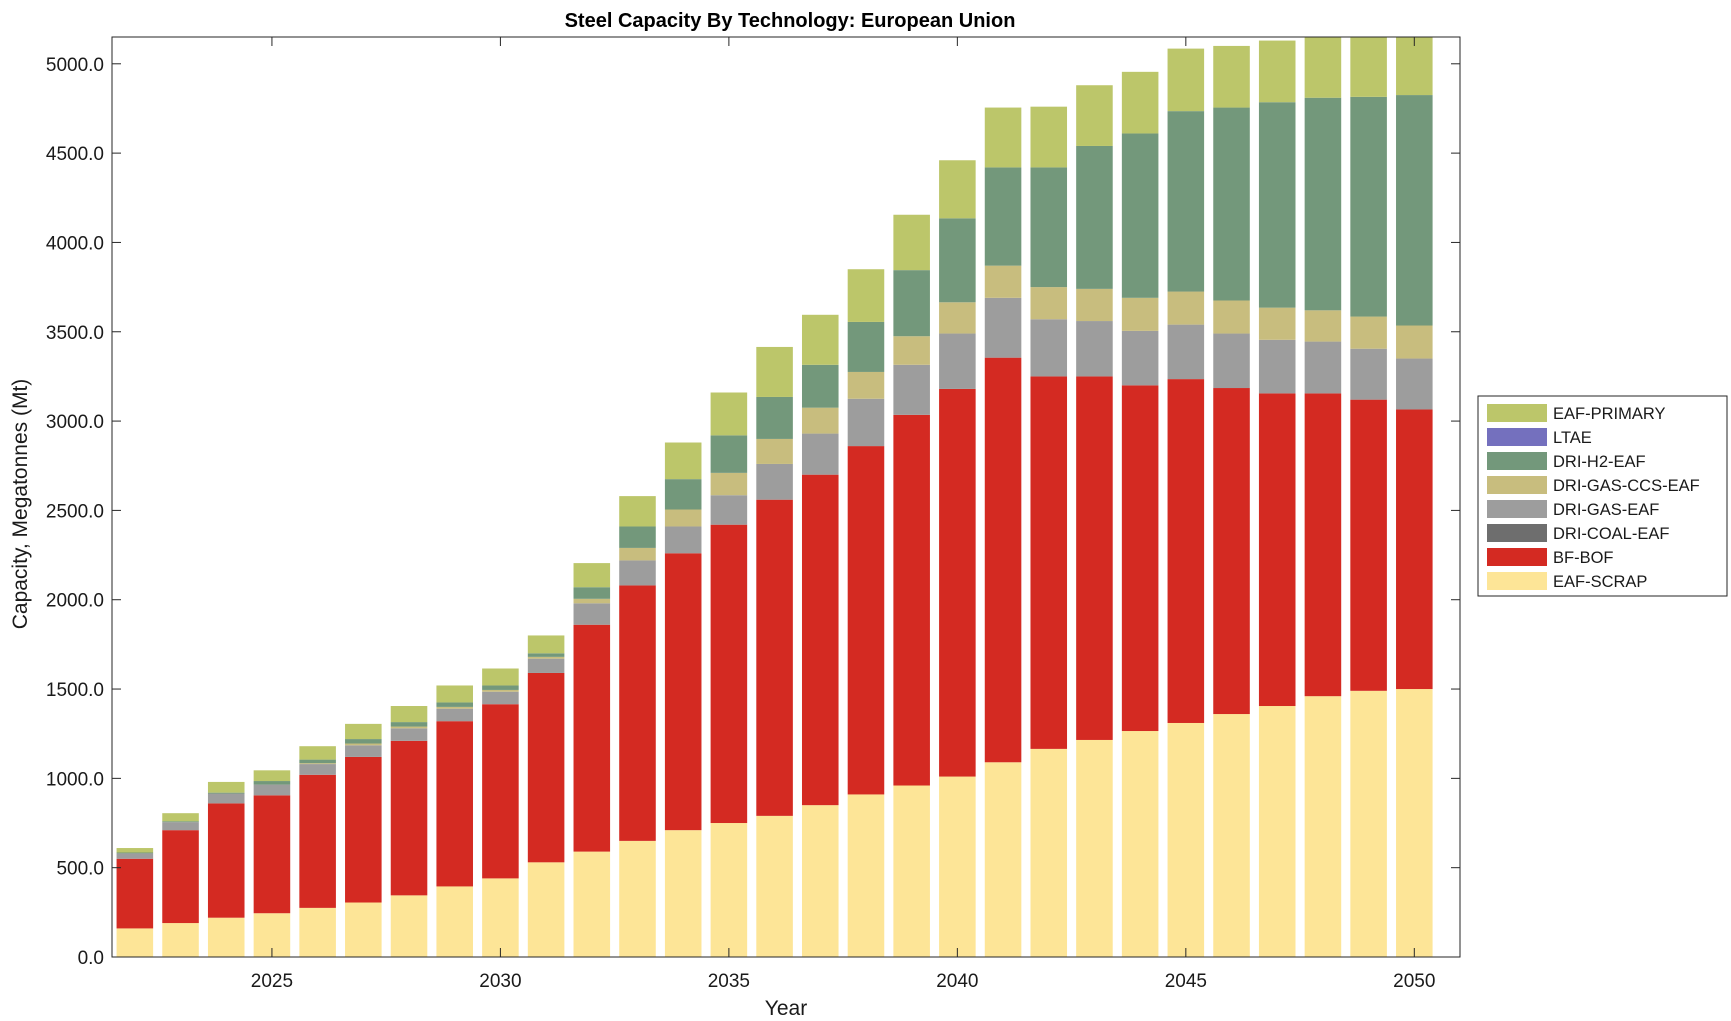 The height and width of the screenshot is (1021, 1731). What do you see at coordinates (1277, 323) in the screenshot?
I see `bar-dri-gas-ccs-eaf-2047` at bounding box center [1277, 323].